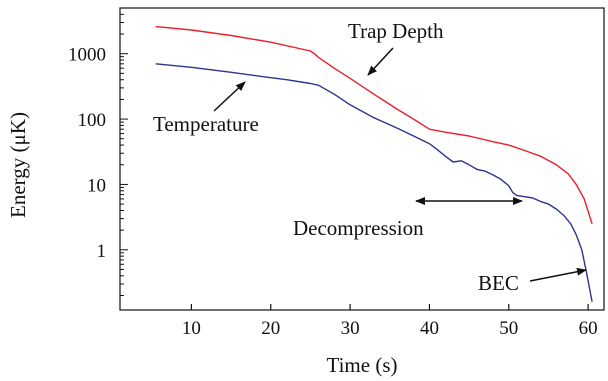  What do you see at coordinates (350, 328) in the screenshot?
I see `x-tick-label: 30` at bounding box center [350, 328].